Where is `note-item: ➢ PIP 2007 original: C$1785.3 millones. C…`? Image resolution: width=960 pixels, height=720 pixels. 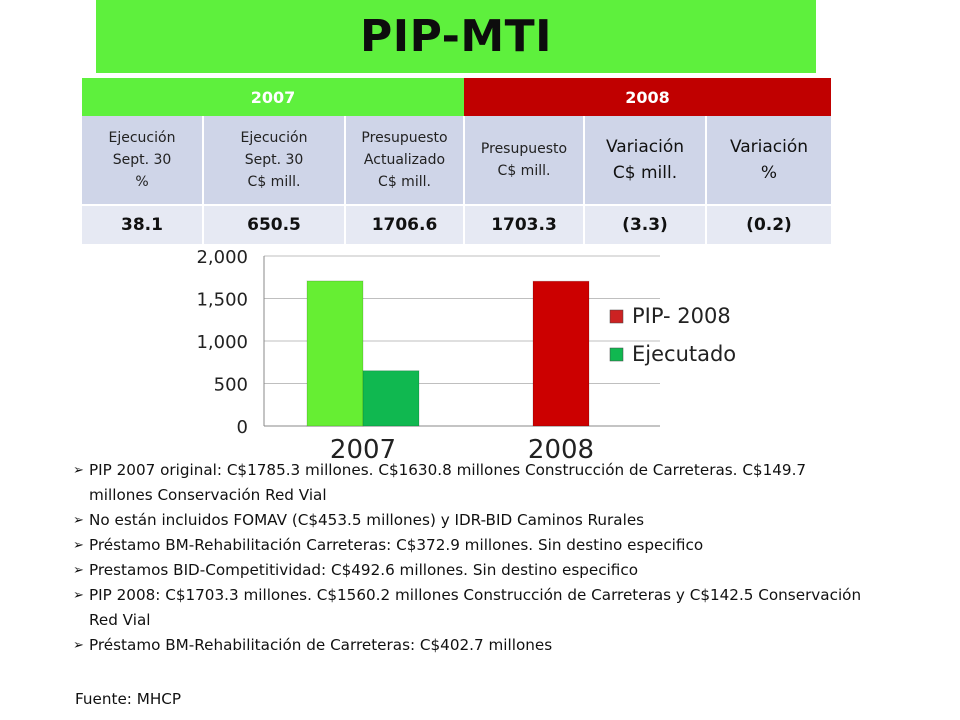
note-item: ➢ PIP 2007 original: C$1785.3 millones. C… is located at coordinates (469, 483).